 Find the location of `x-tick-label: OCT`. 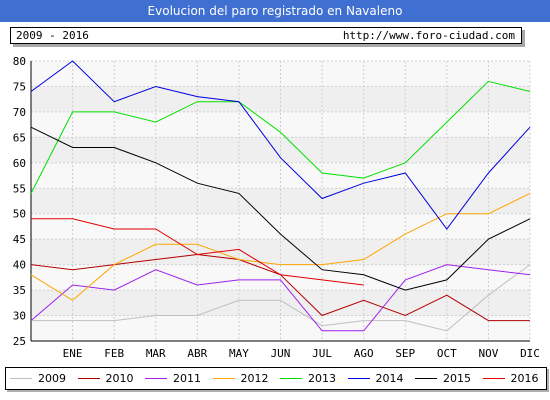

x-tick-label: OCT is located at coordinates (447, 353).